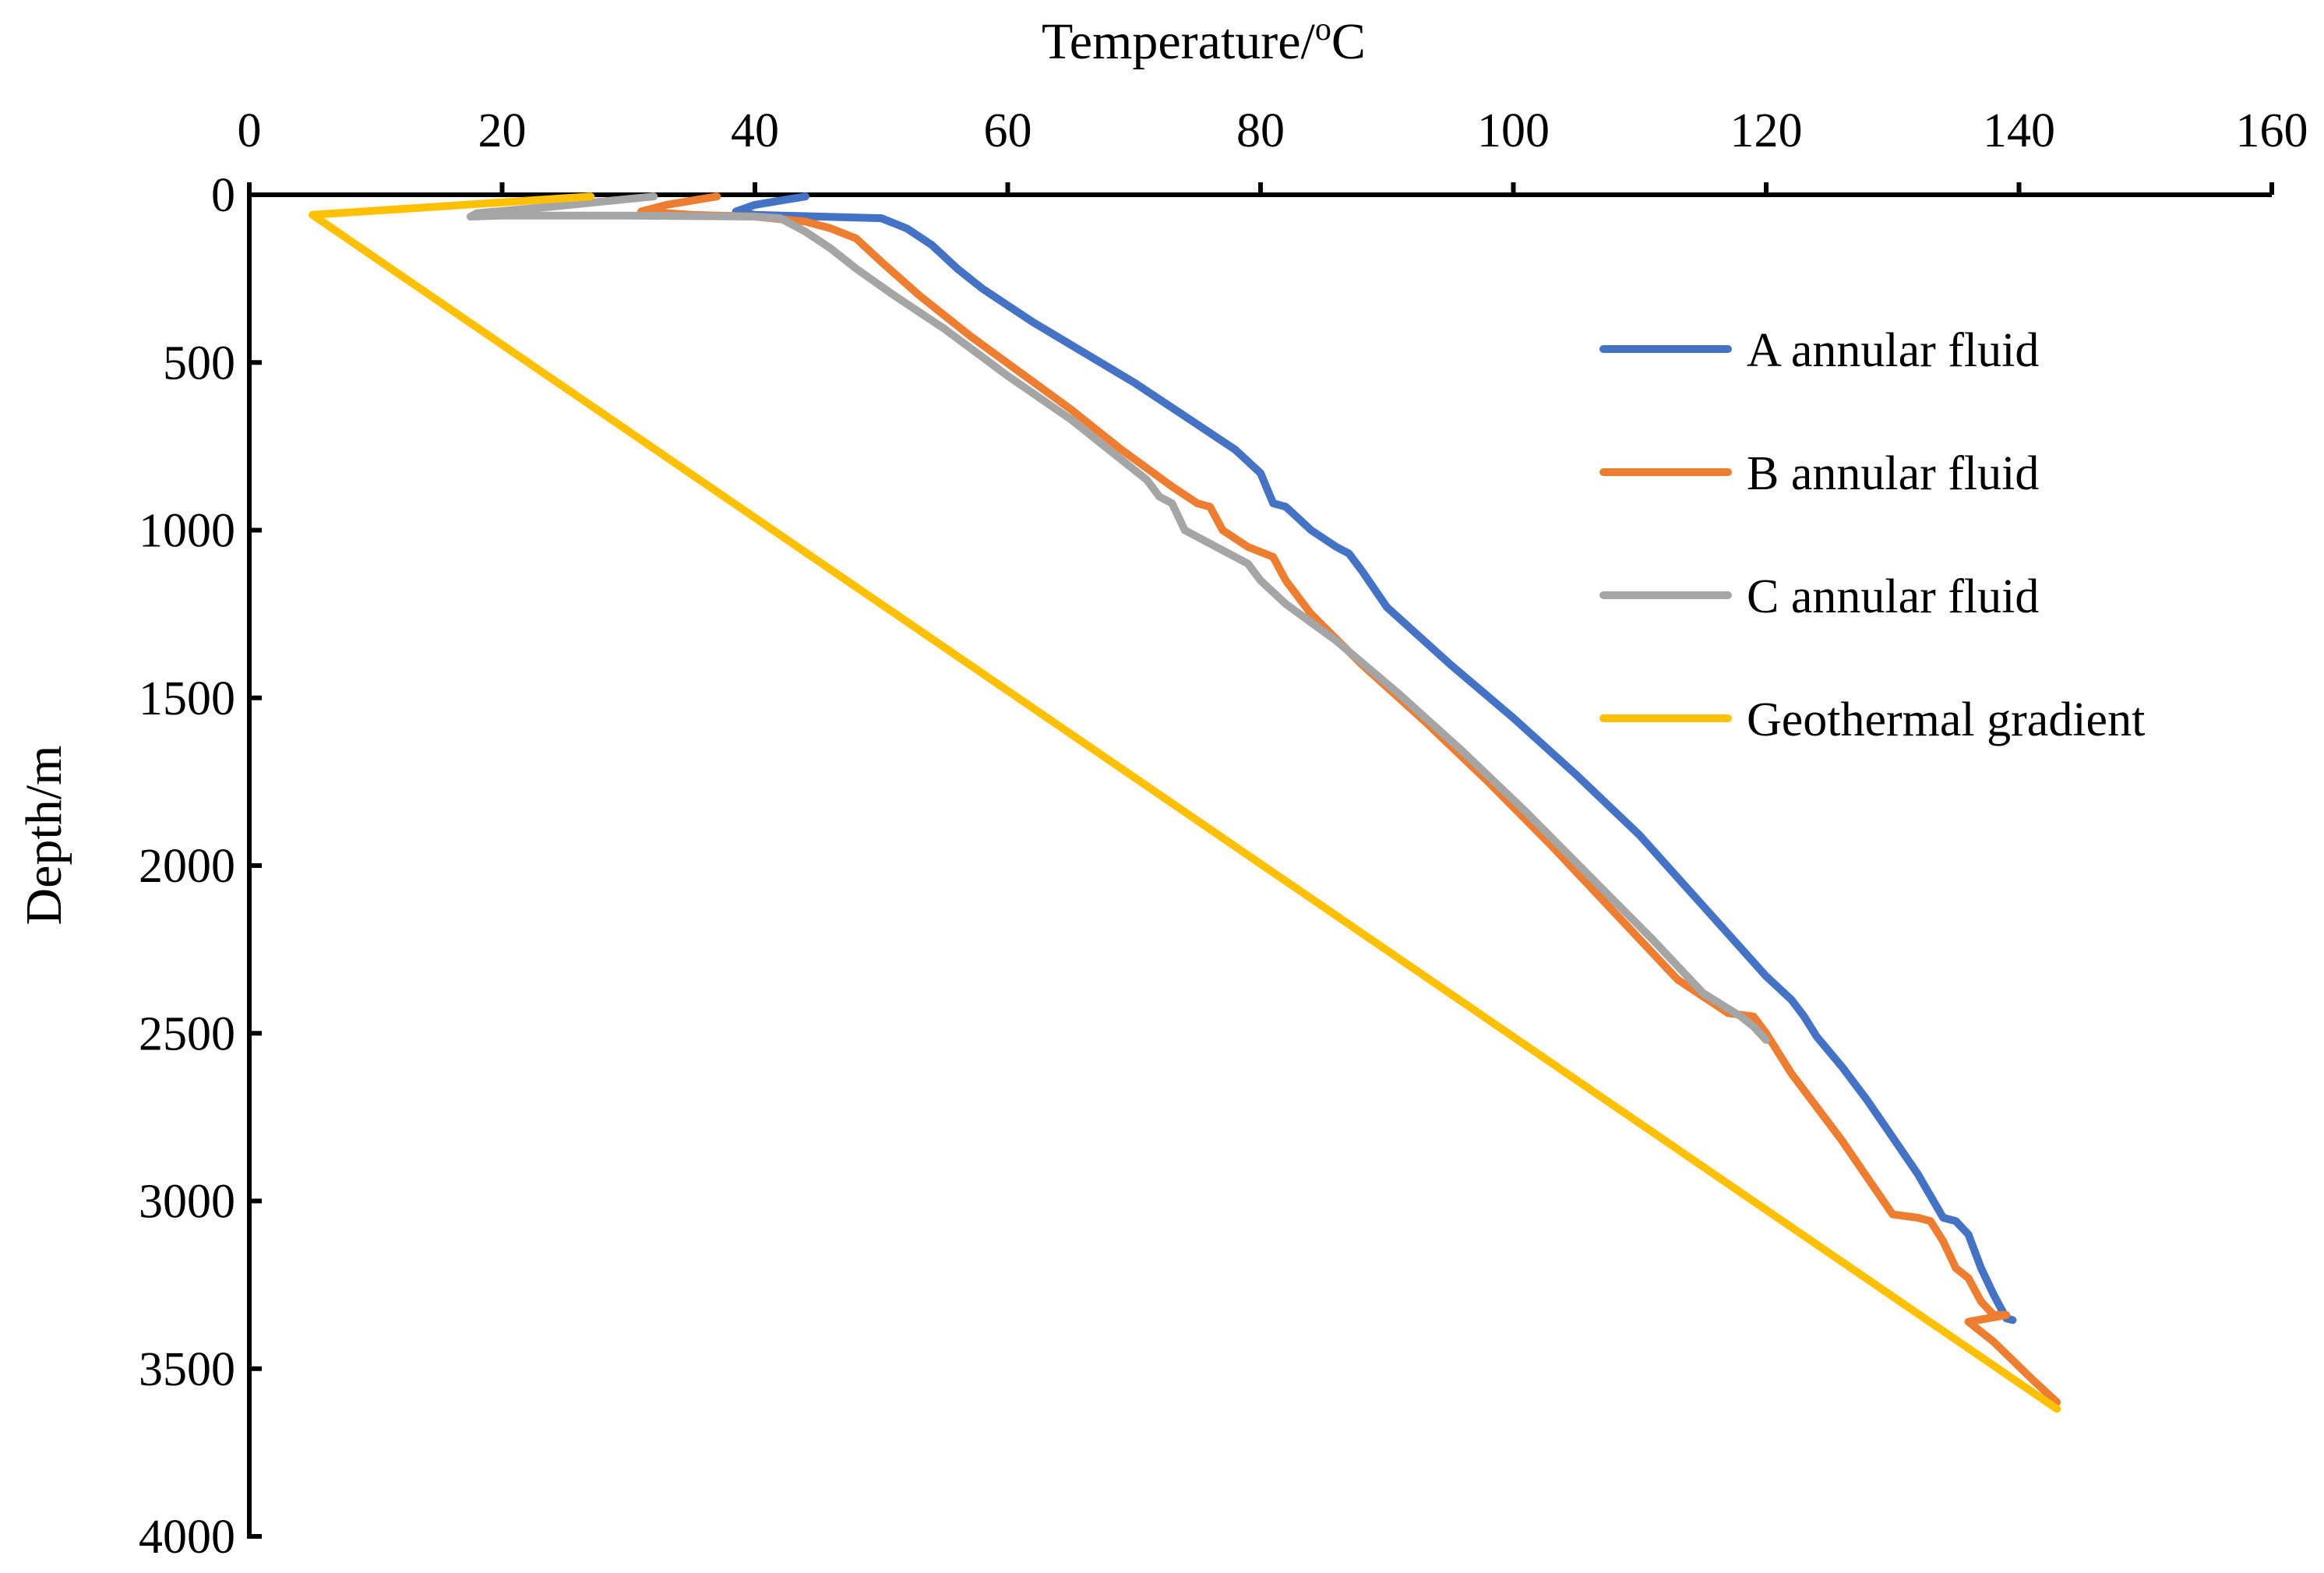 Image resolution: width=2324 pixels, height=1573 pixels. Describe the element at coordinates (503, 130) in the screenshot. I see `x-tick-label: 20` at that location.